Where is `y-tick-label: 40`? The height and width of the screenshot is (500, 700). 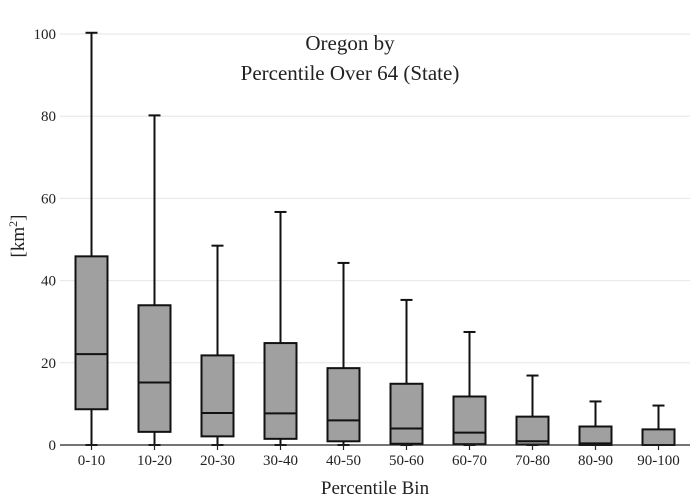 y-tick-label: 40 is located at coordinates (48, 282).